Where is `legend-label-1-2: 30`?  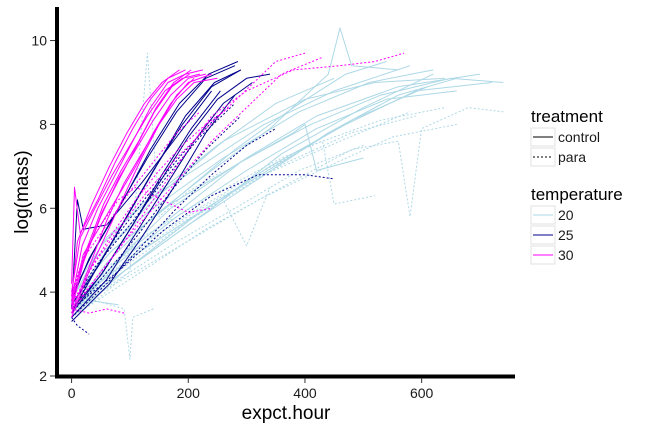
legend-label-1-2: 30 is located at coordinates (566, 255).